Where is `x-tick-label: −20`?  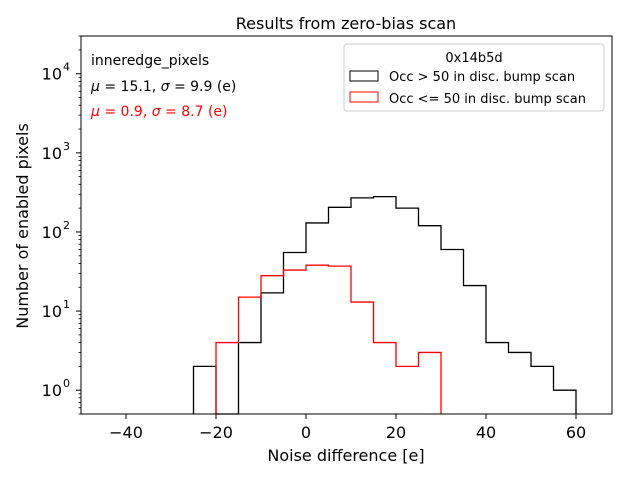
x-tick-label: −20 is located at coordinates (216, 432).